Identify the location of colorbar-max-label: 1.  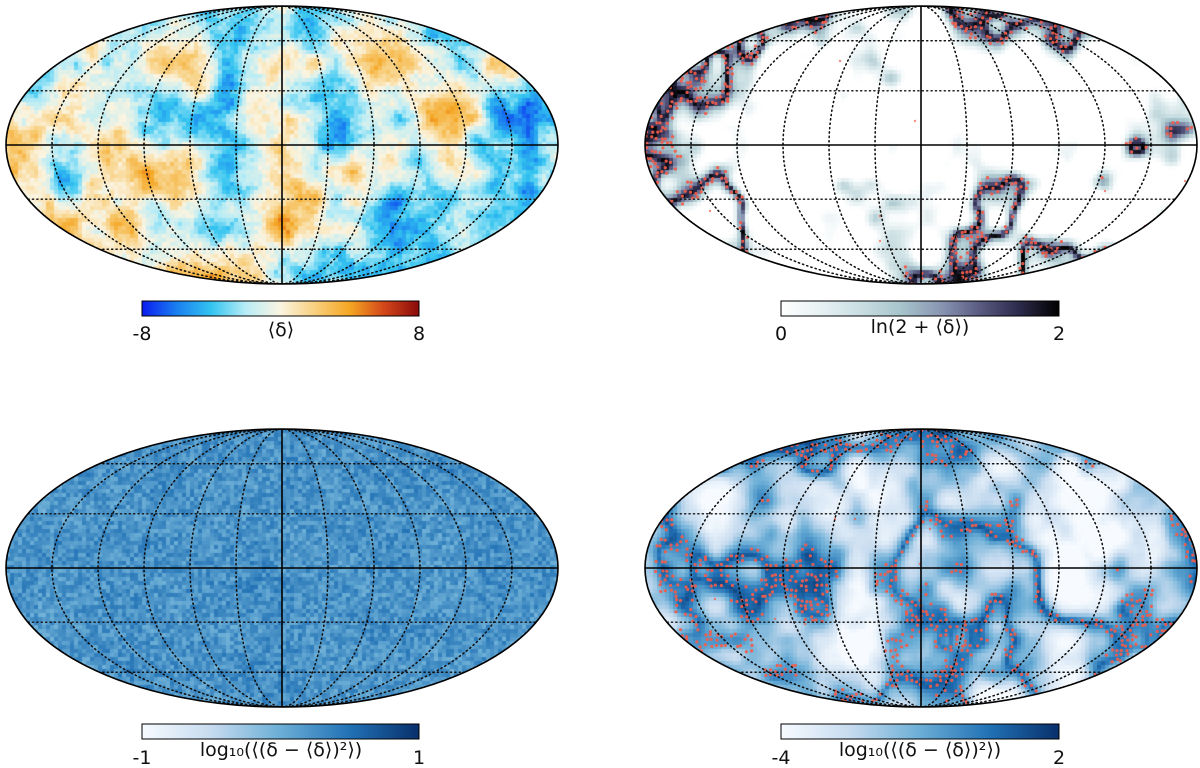
(419, 757).